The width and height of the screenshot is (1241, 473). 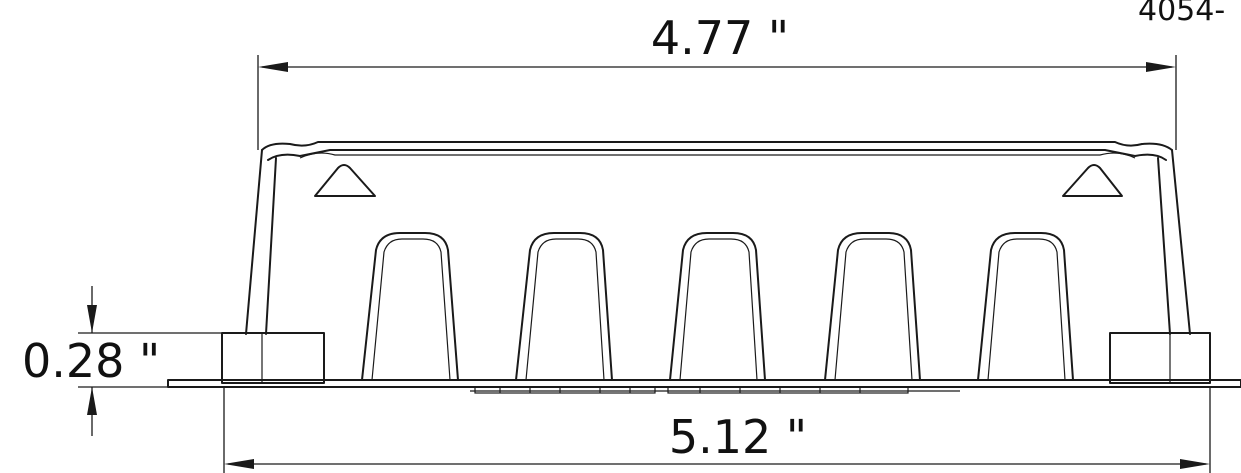 I want to click on arrowhead-bottom-right, so click(x=1195, y=464).